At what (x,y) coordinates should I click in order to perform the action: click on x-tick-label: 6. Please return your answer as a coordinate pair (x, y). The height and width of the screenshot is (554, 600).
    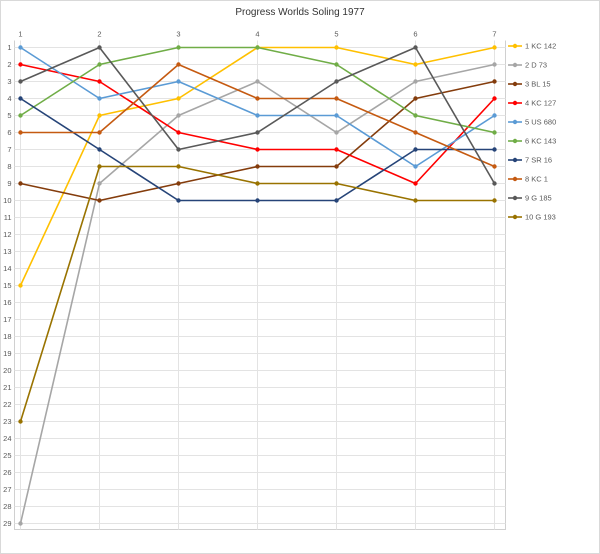
    Looking at the image, I should click on (415, 34).